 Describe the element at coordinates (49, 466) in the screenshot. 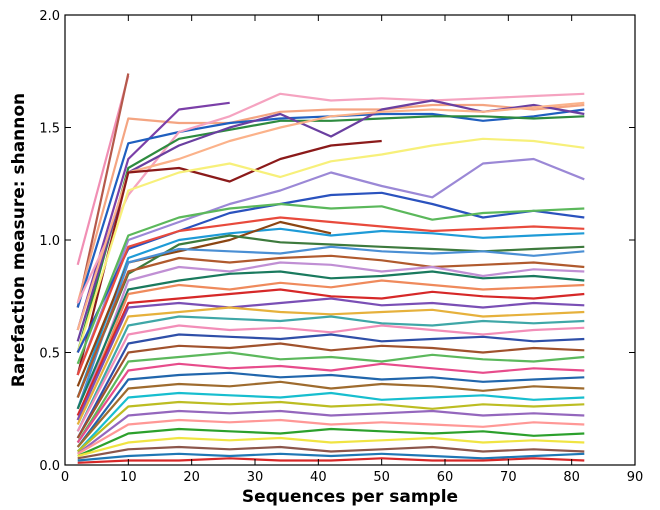

I see `y-tick-label-0: 0.0` at that location.